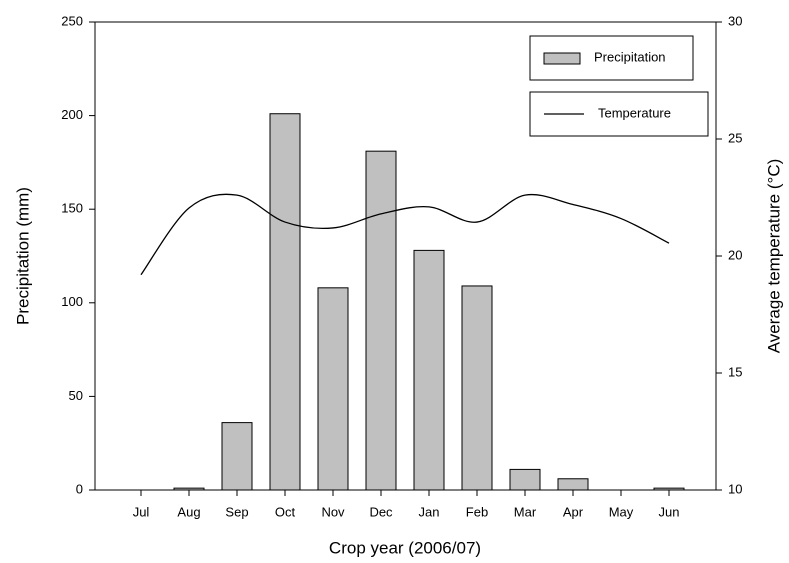 The width and height of the screenshot is (789, 563). I want to click on y2-axis-label: Average temperature (°C), so click(773, 256).